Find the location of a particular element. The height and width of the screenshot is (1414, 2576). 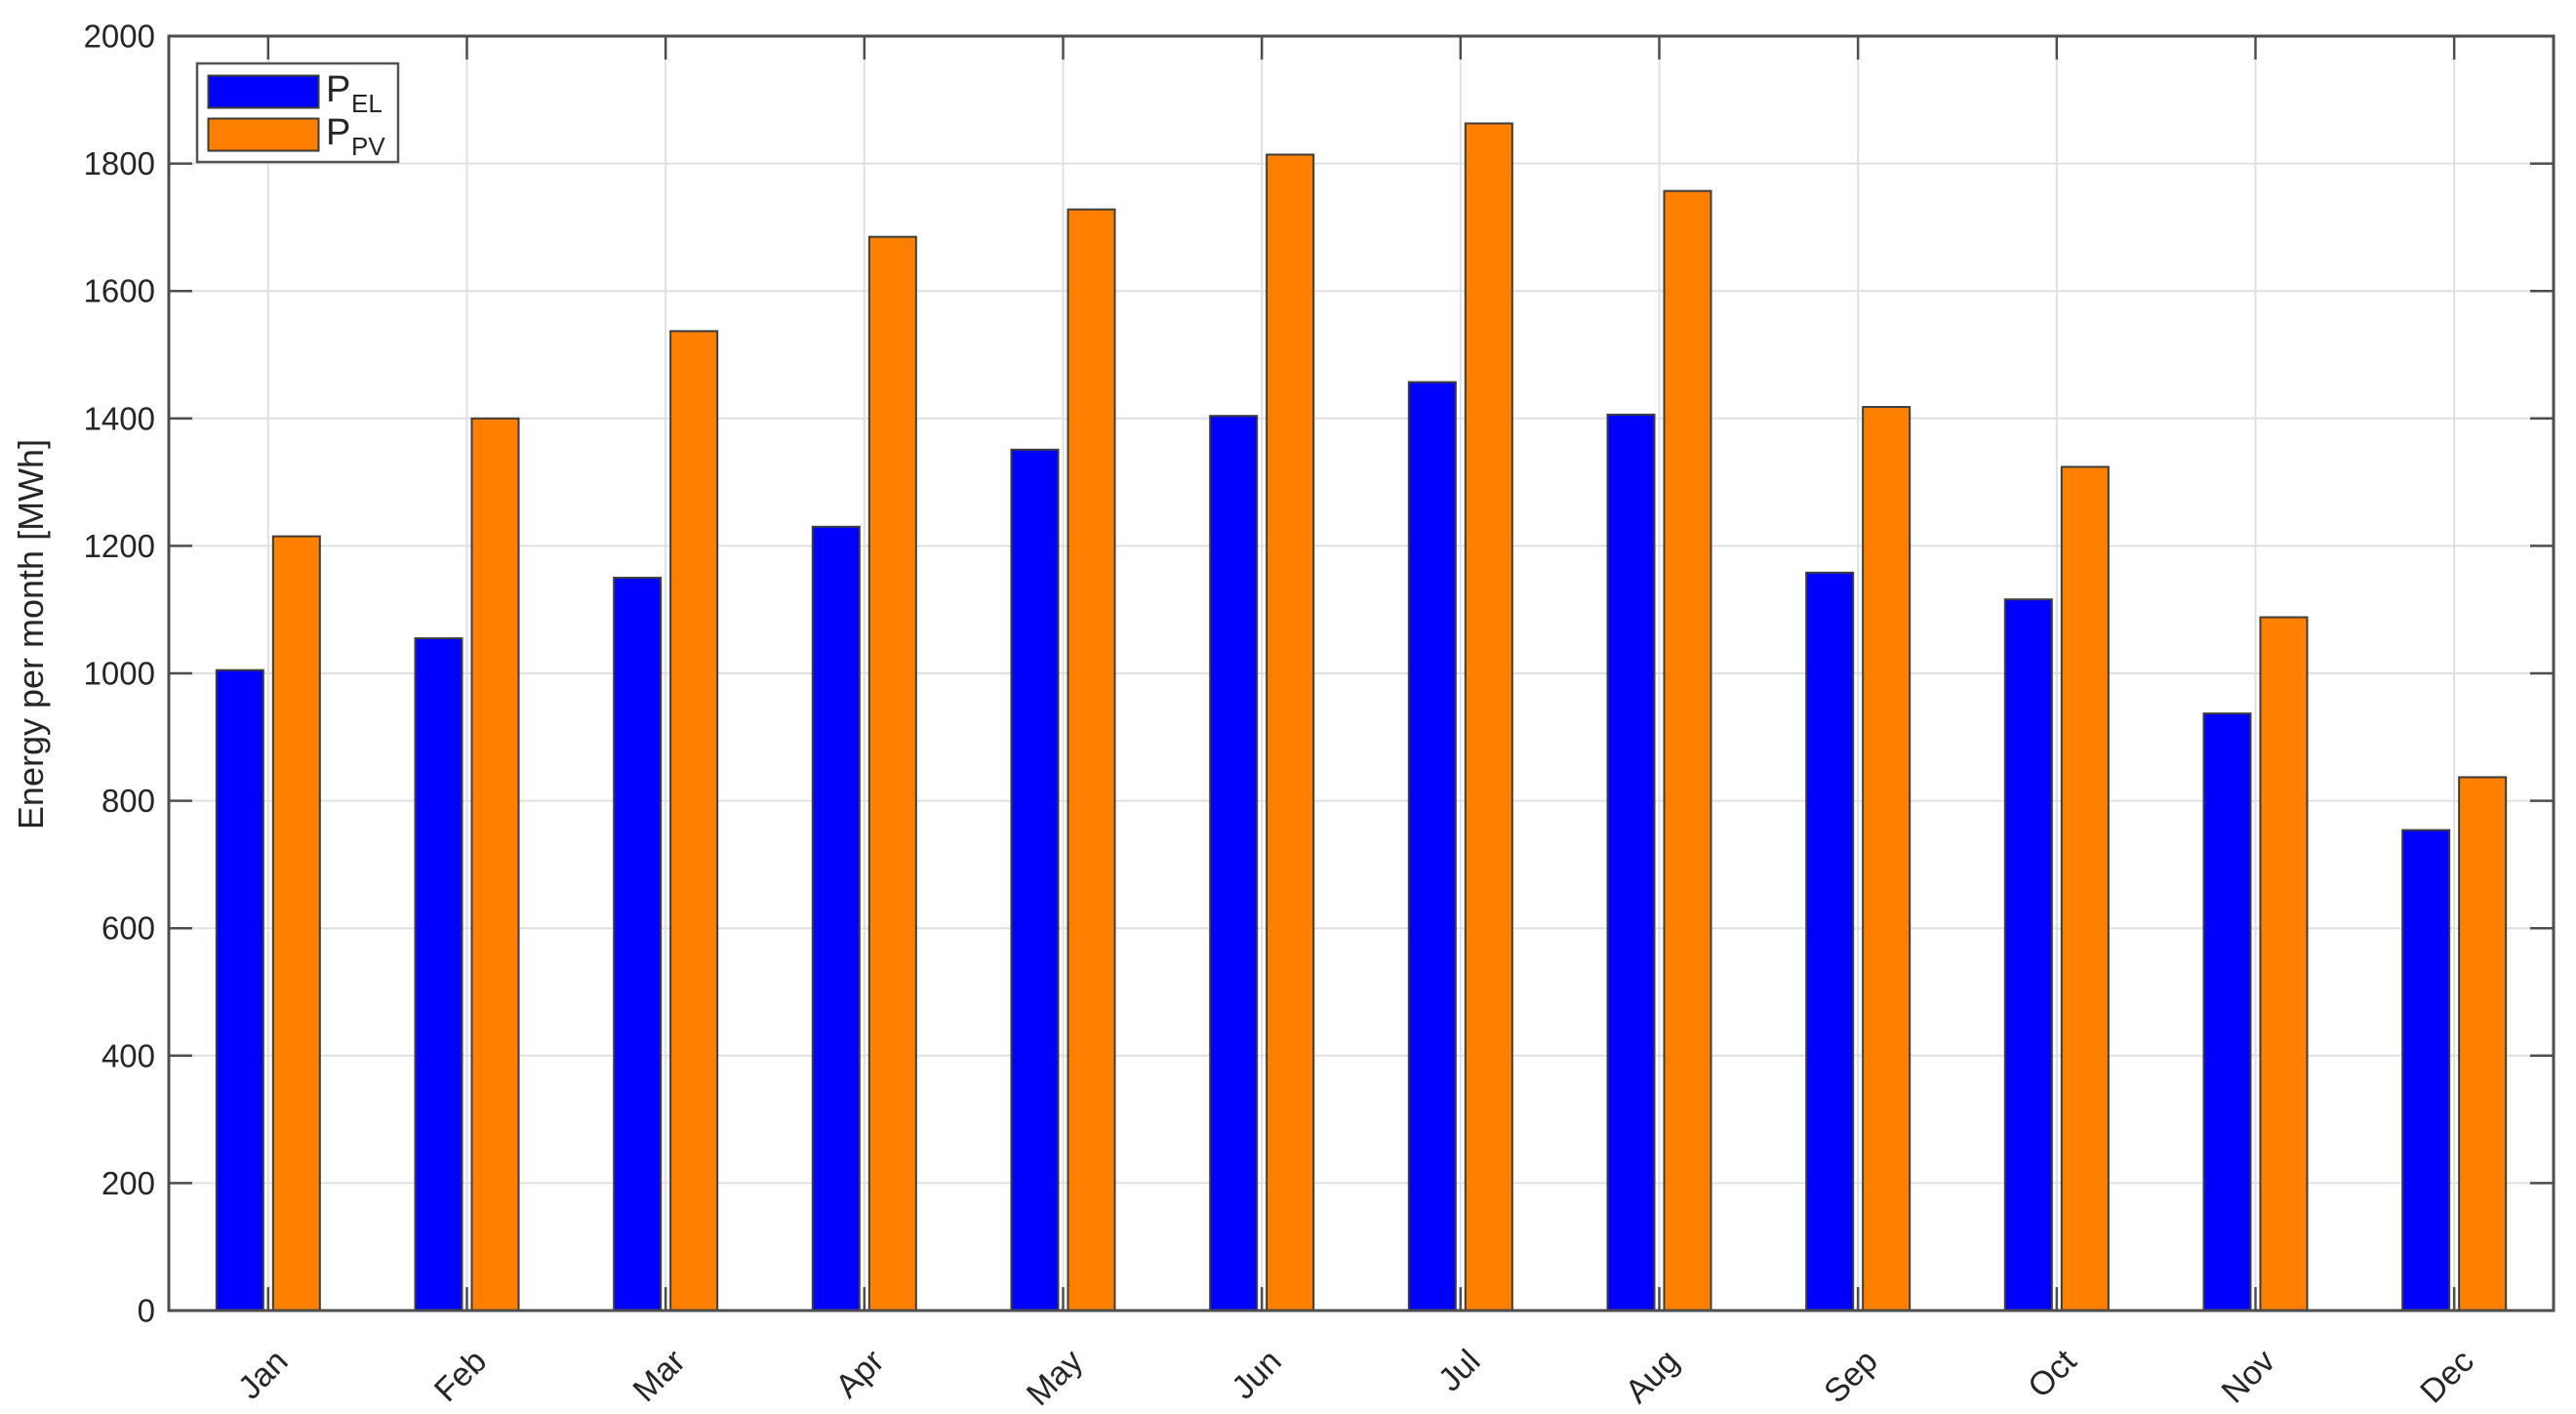

bar-Apr-P_PV is located at coordinates (892, 774).